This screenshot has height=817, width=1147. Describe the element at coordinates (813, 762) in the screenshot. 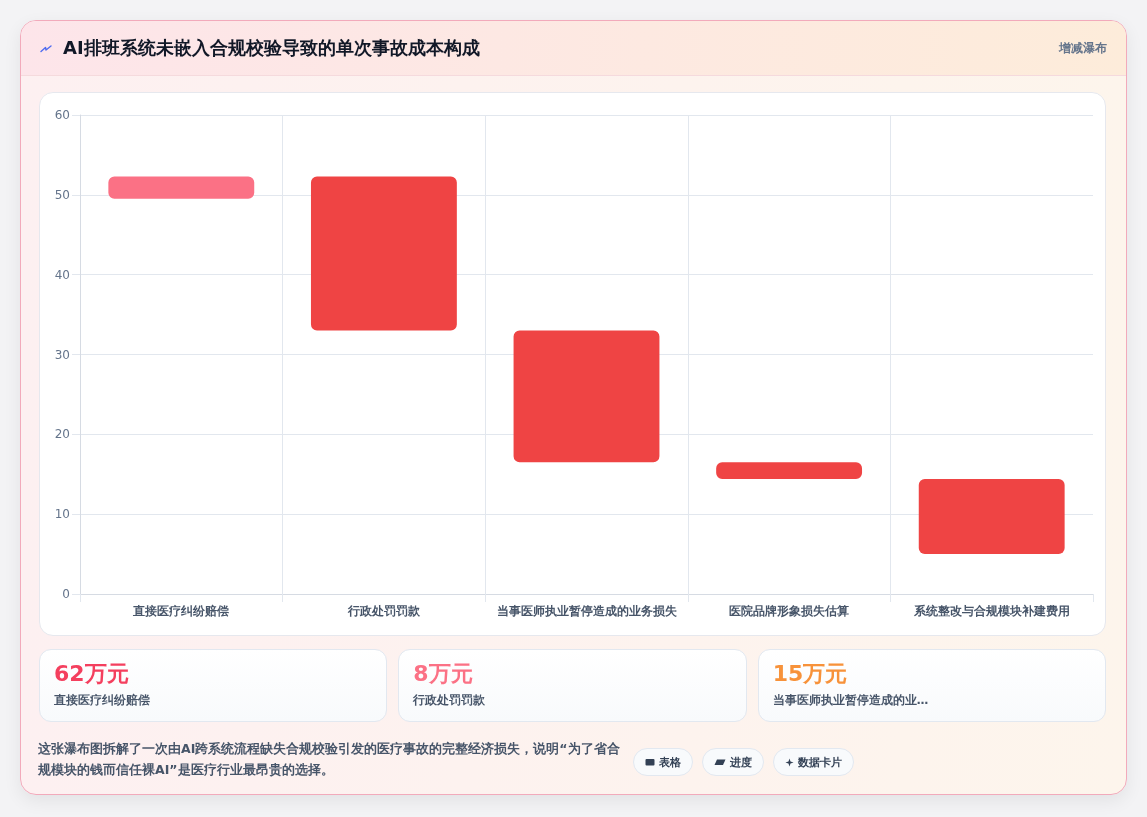

I see `data-card-button: 数据卡片` at that location.